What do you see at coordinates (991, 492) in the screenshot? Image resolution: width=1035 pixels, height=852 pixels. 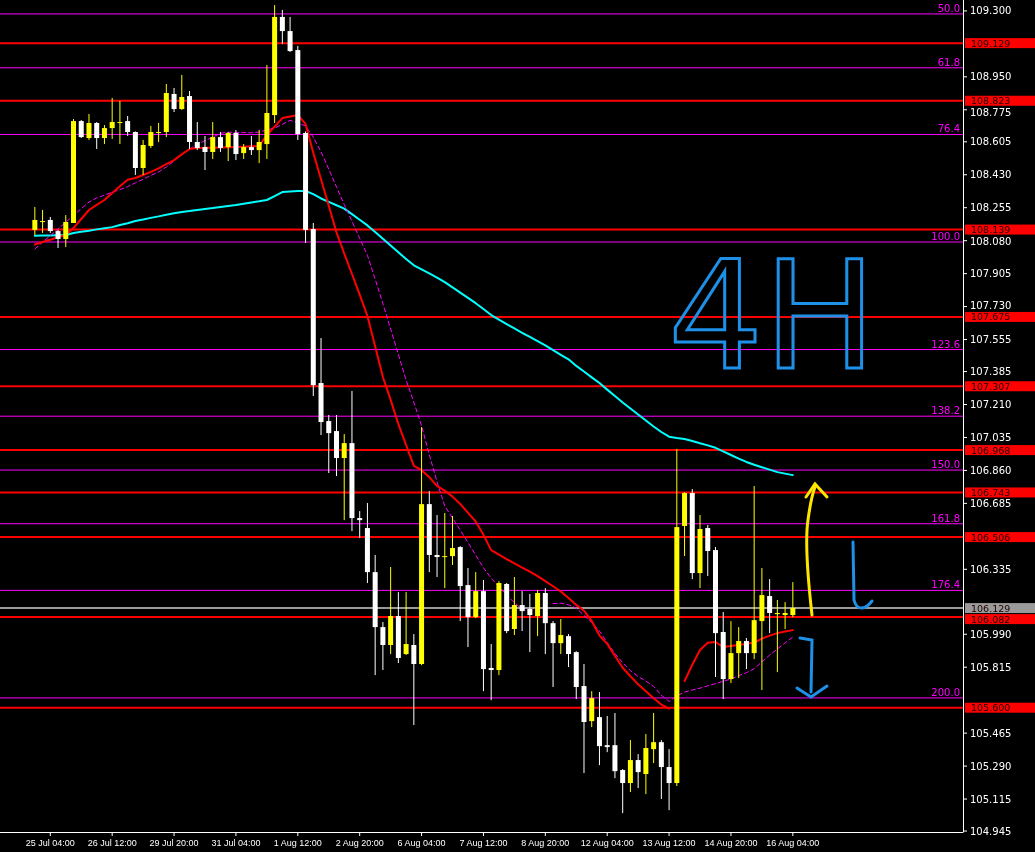 I see `ref-line-label: 106.743` at bounding box center [991, 492].